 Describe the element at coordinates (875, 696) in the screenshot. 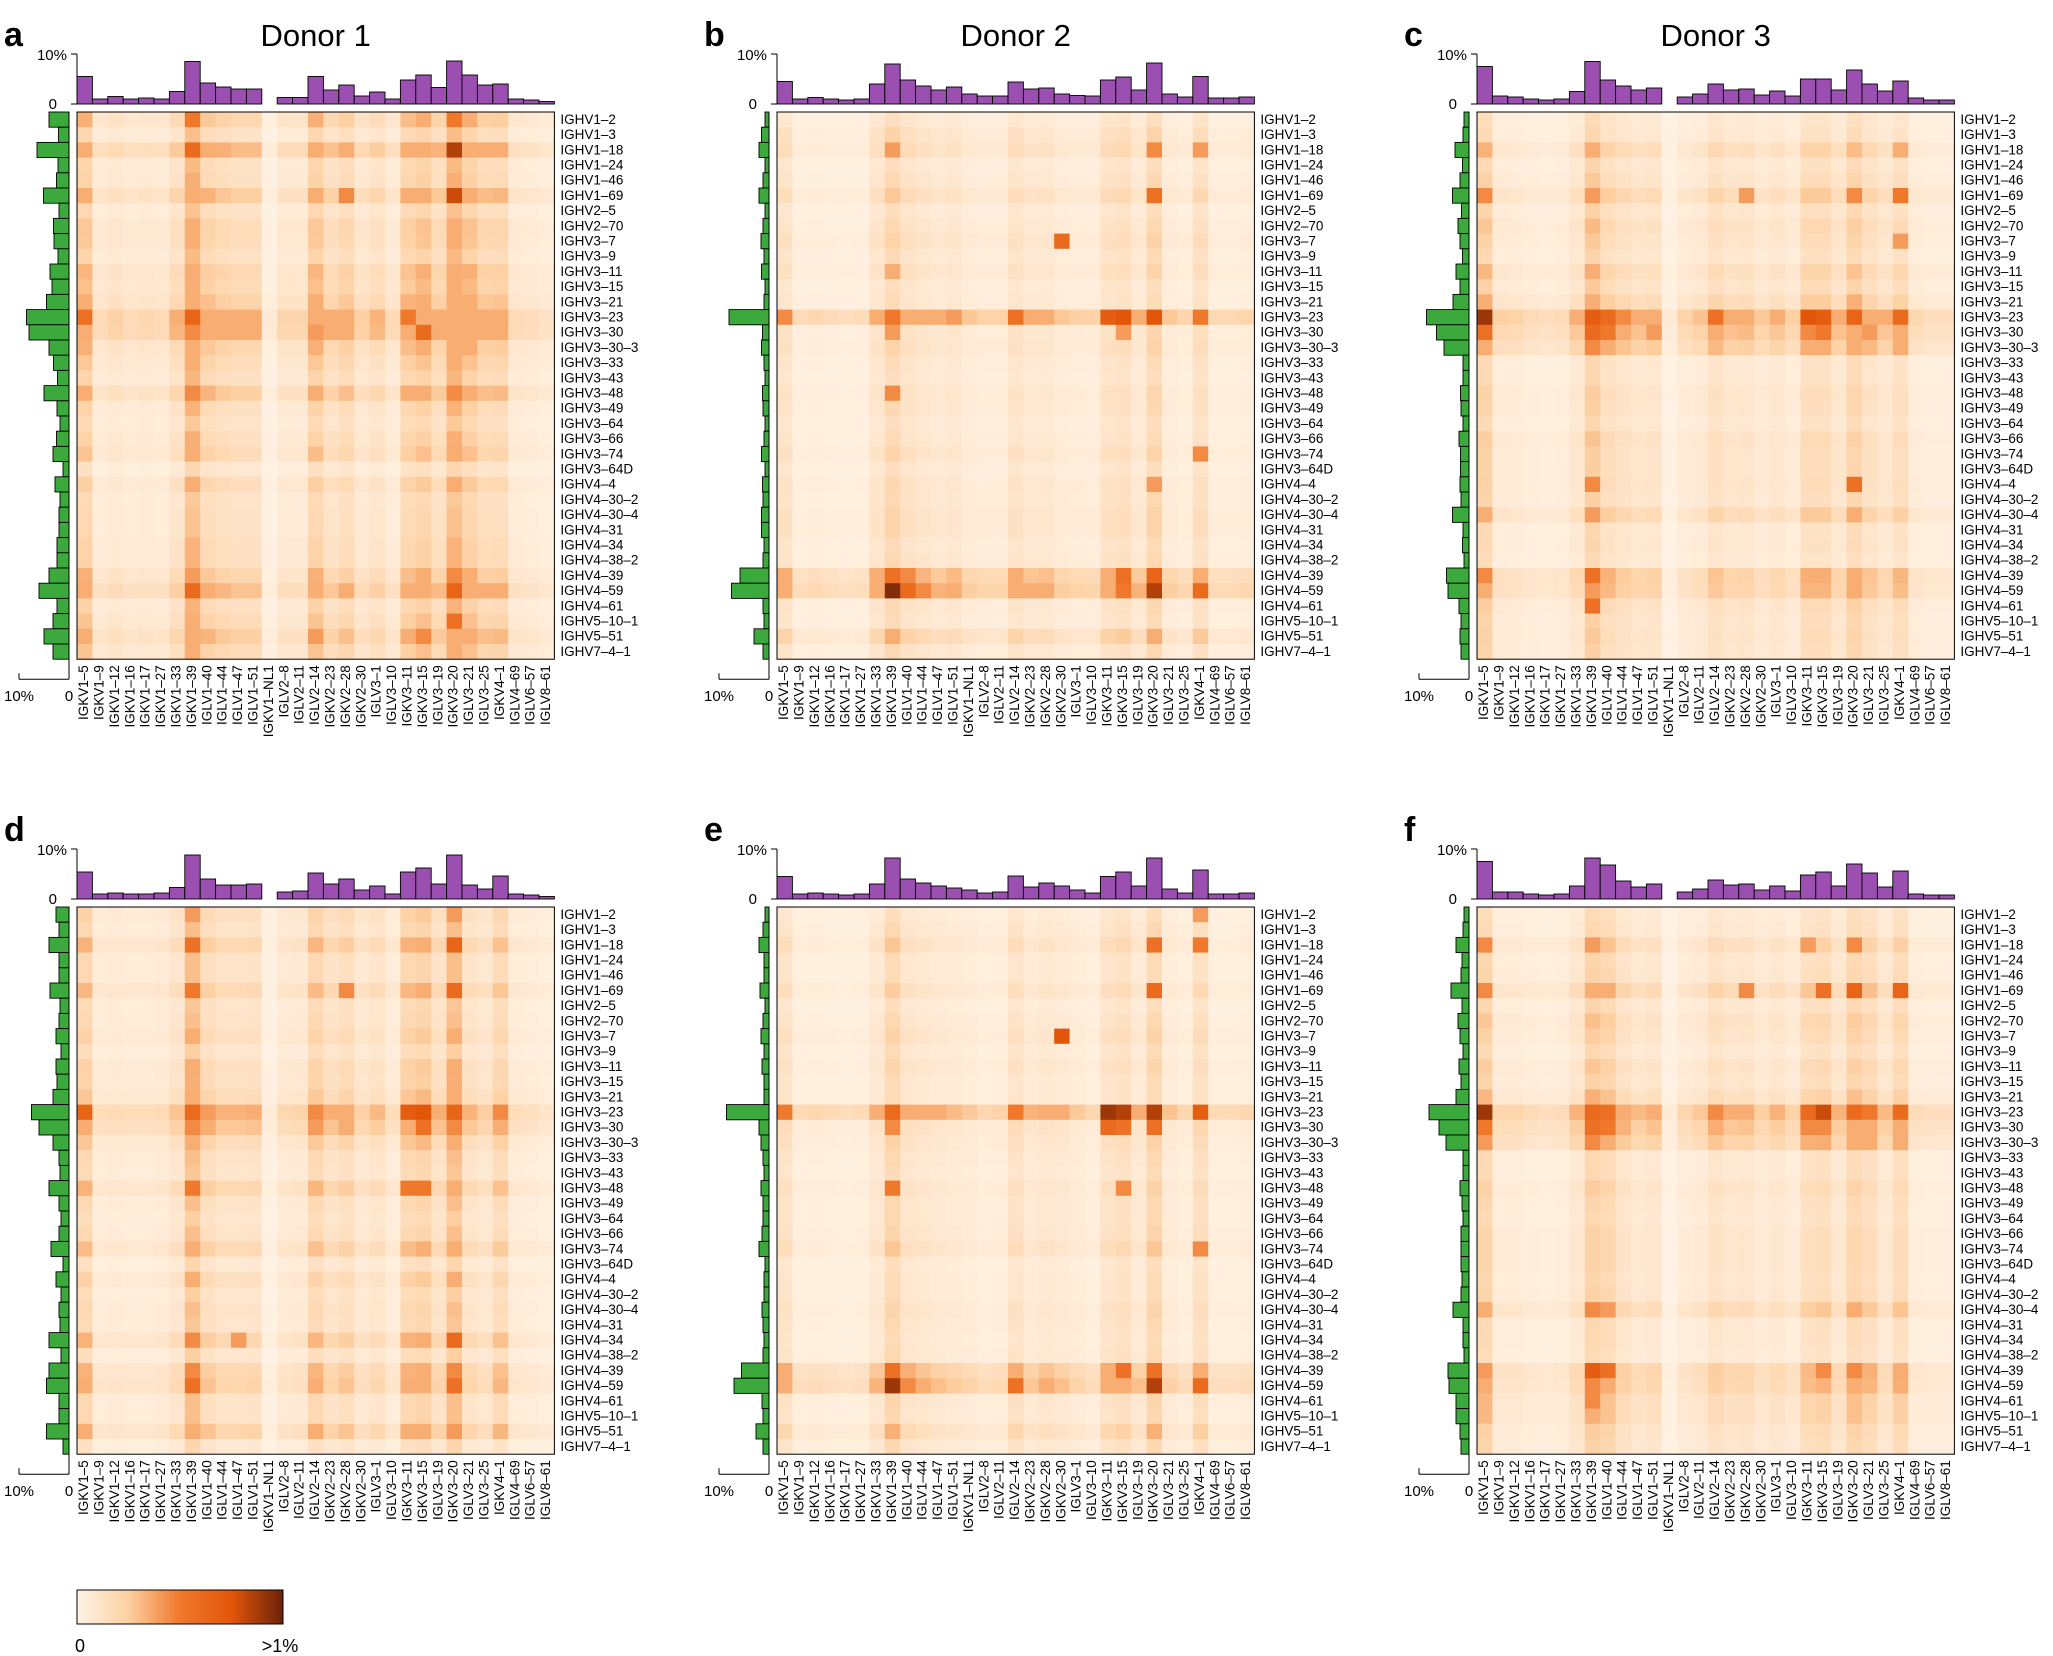

I see `column-label: IGKV1–33` at that location.